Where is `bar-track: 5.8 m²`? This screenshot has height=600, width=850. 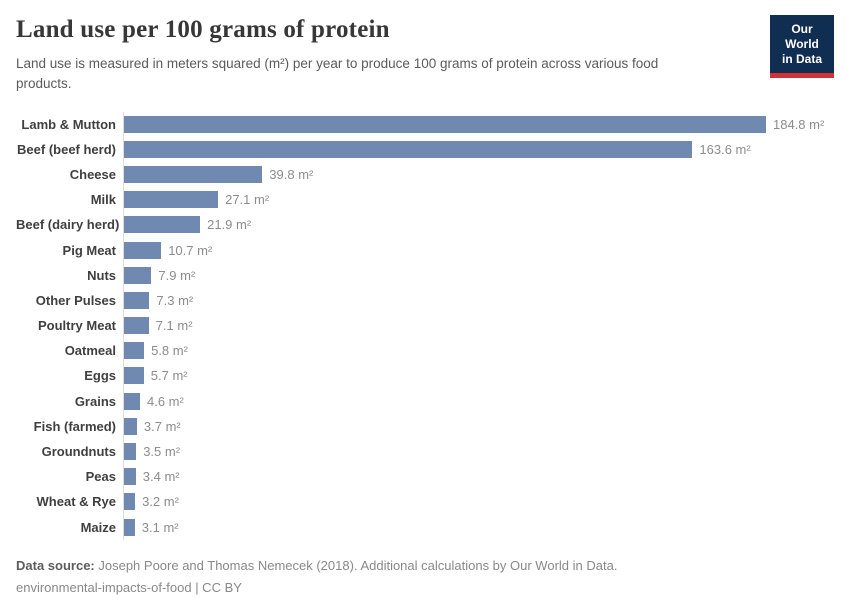 bar-track: 5.8 m² is located at coordinates (478, 351).